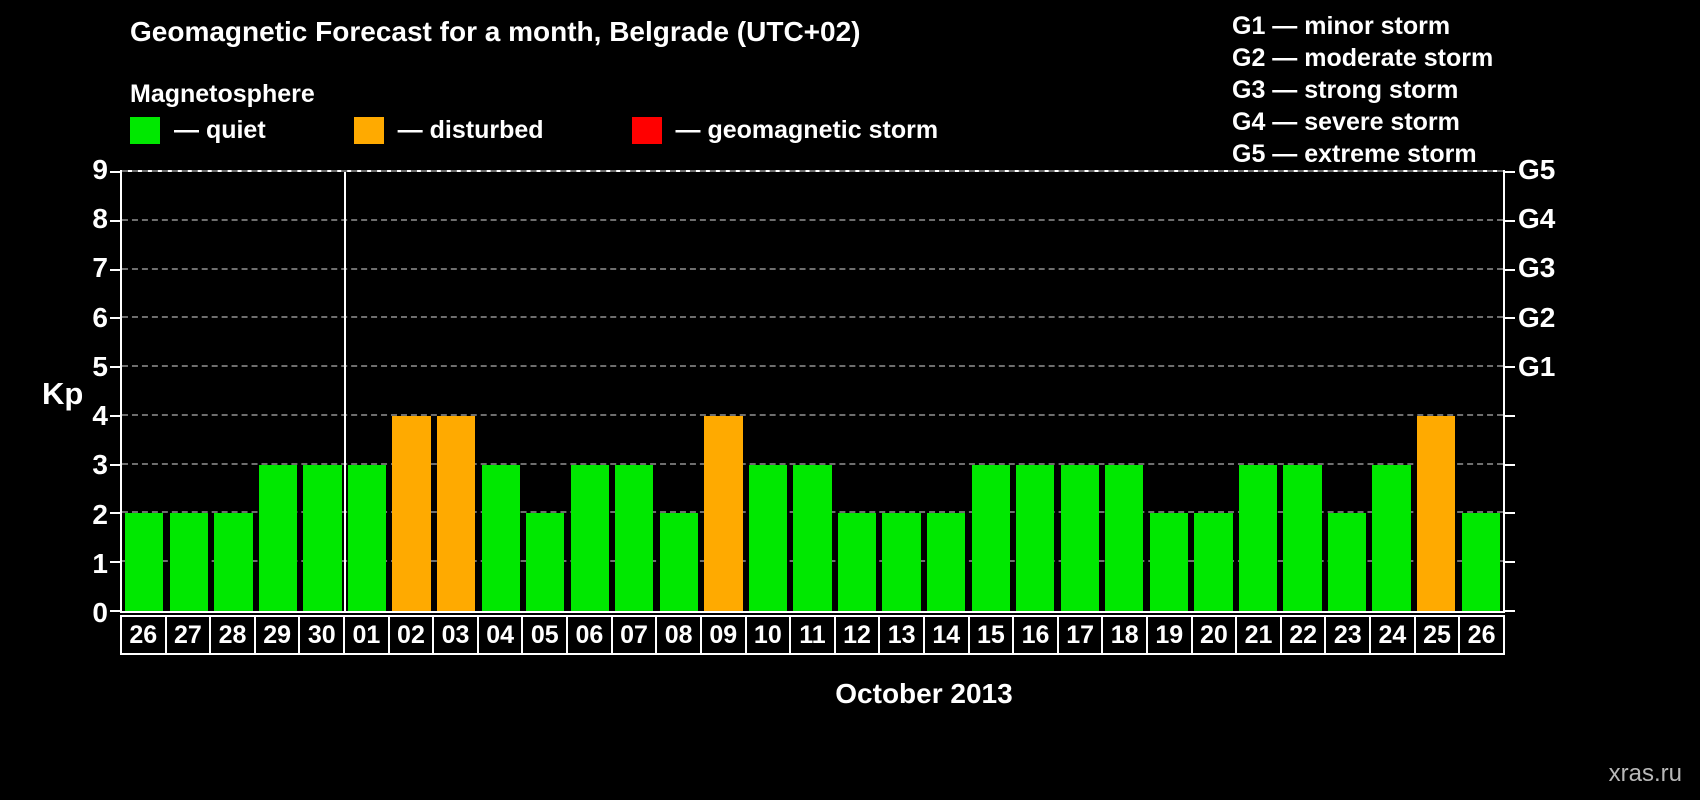  Describe the element at coordinates (63, 393) in the screenshot. I see `y-axis-title: Kp` at that location.